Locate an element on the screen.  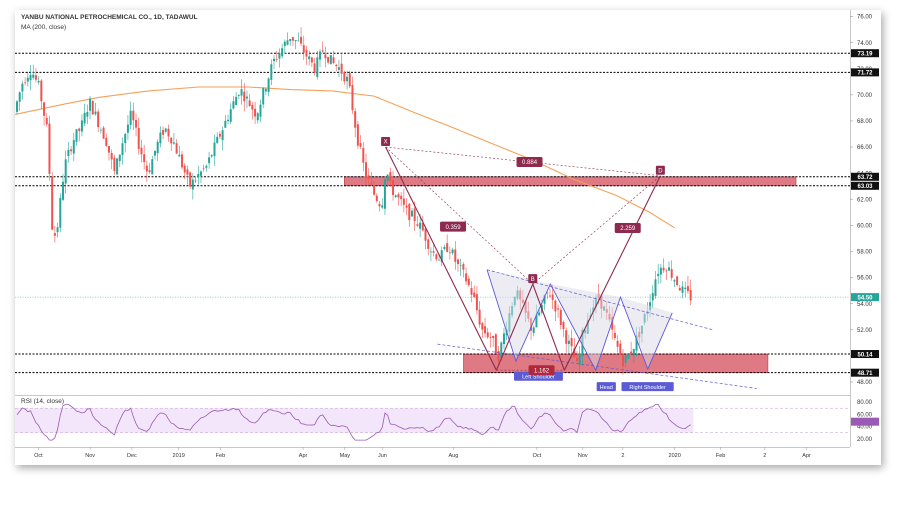
resistance-zone is located at coordinates (570, 181).